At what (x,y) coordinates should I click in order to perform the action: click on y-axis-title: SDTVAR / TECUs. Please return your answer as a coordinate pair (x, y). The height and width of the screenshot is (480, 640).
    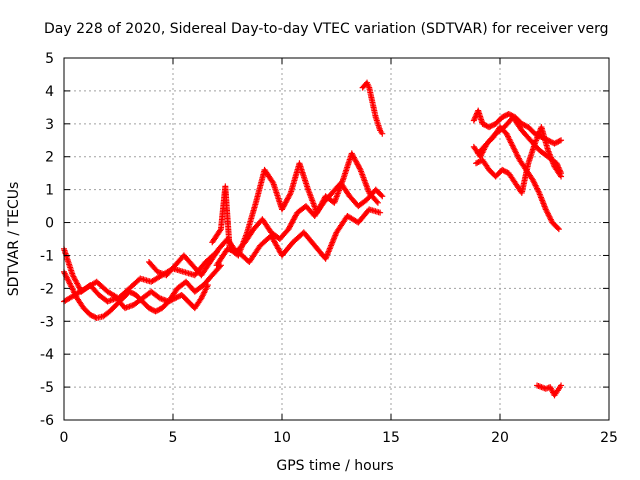
    Looking at the image, I should click on (14, 239).